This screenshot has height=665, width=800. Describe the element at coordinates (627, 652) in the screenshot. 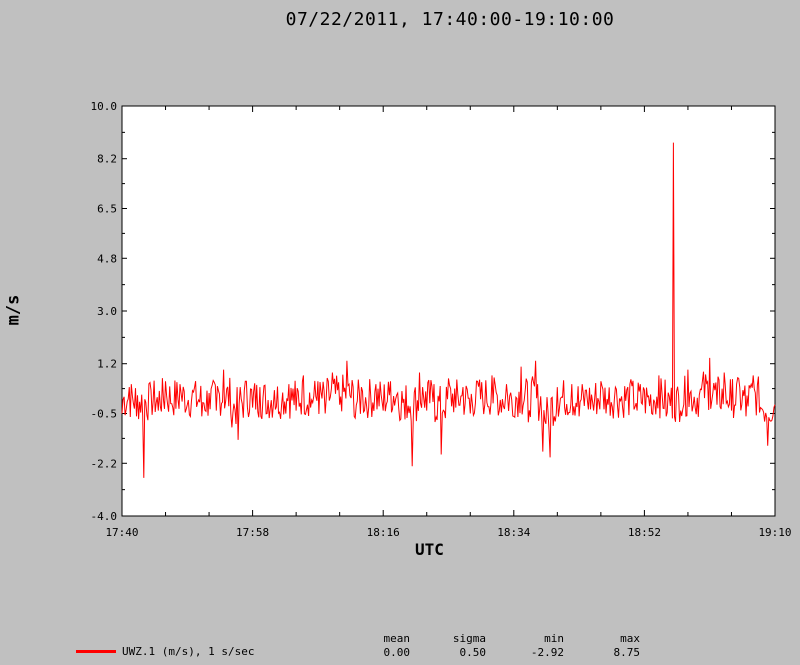

I see `stat-max-value: 8.75` at that location.